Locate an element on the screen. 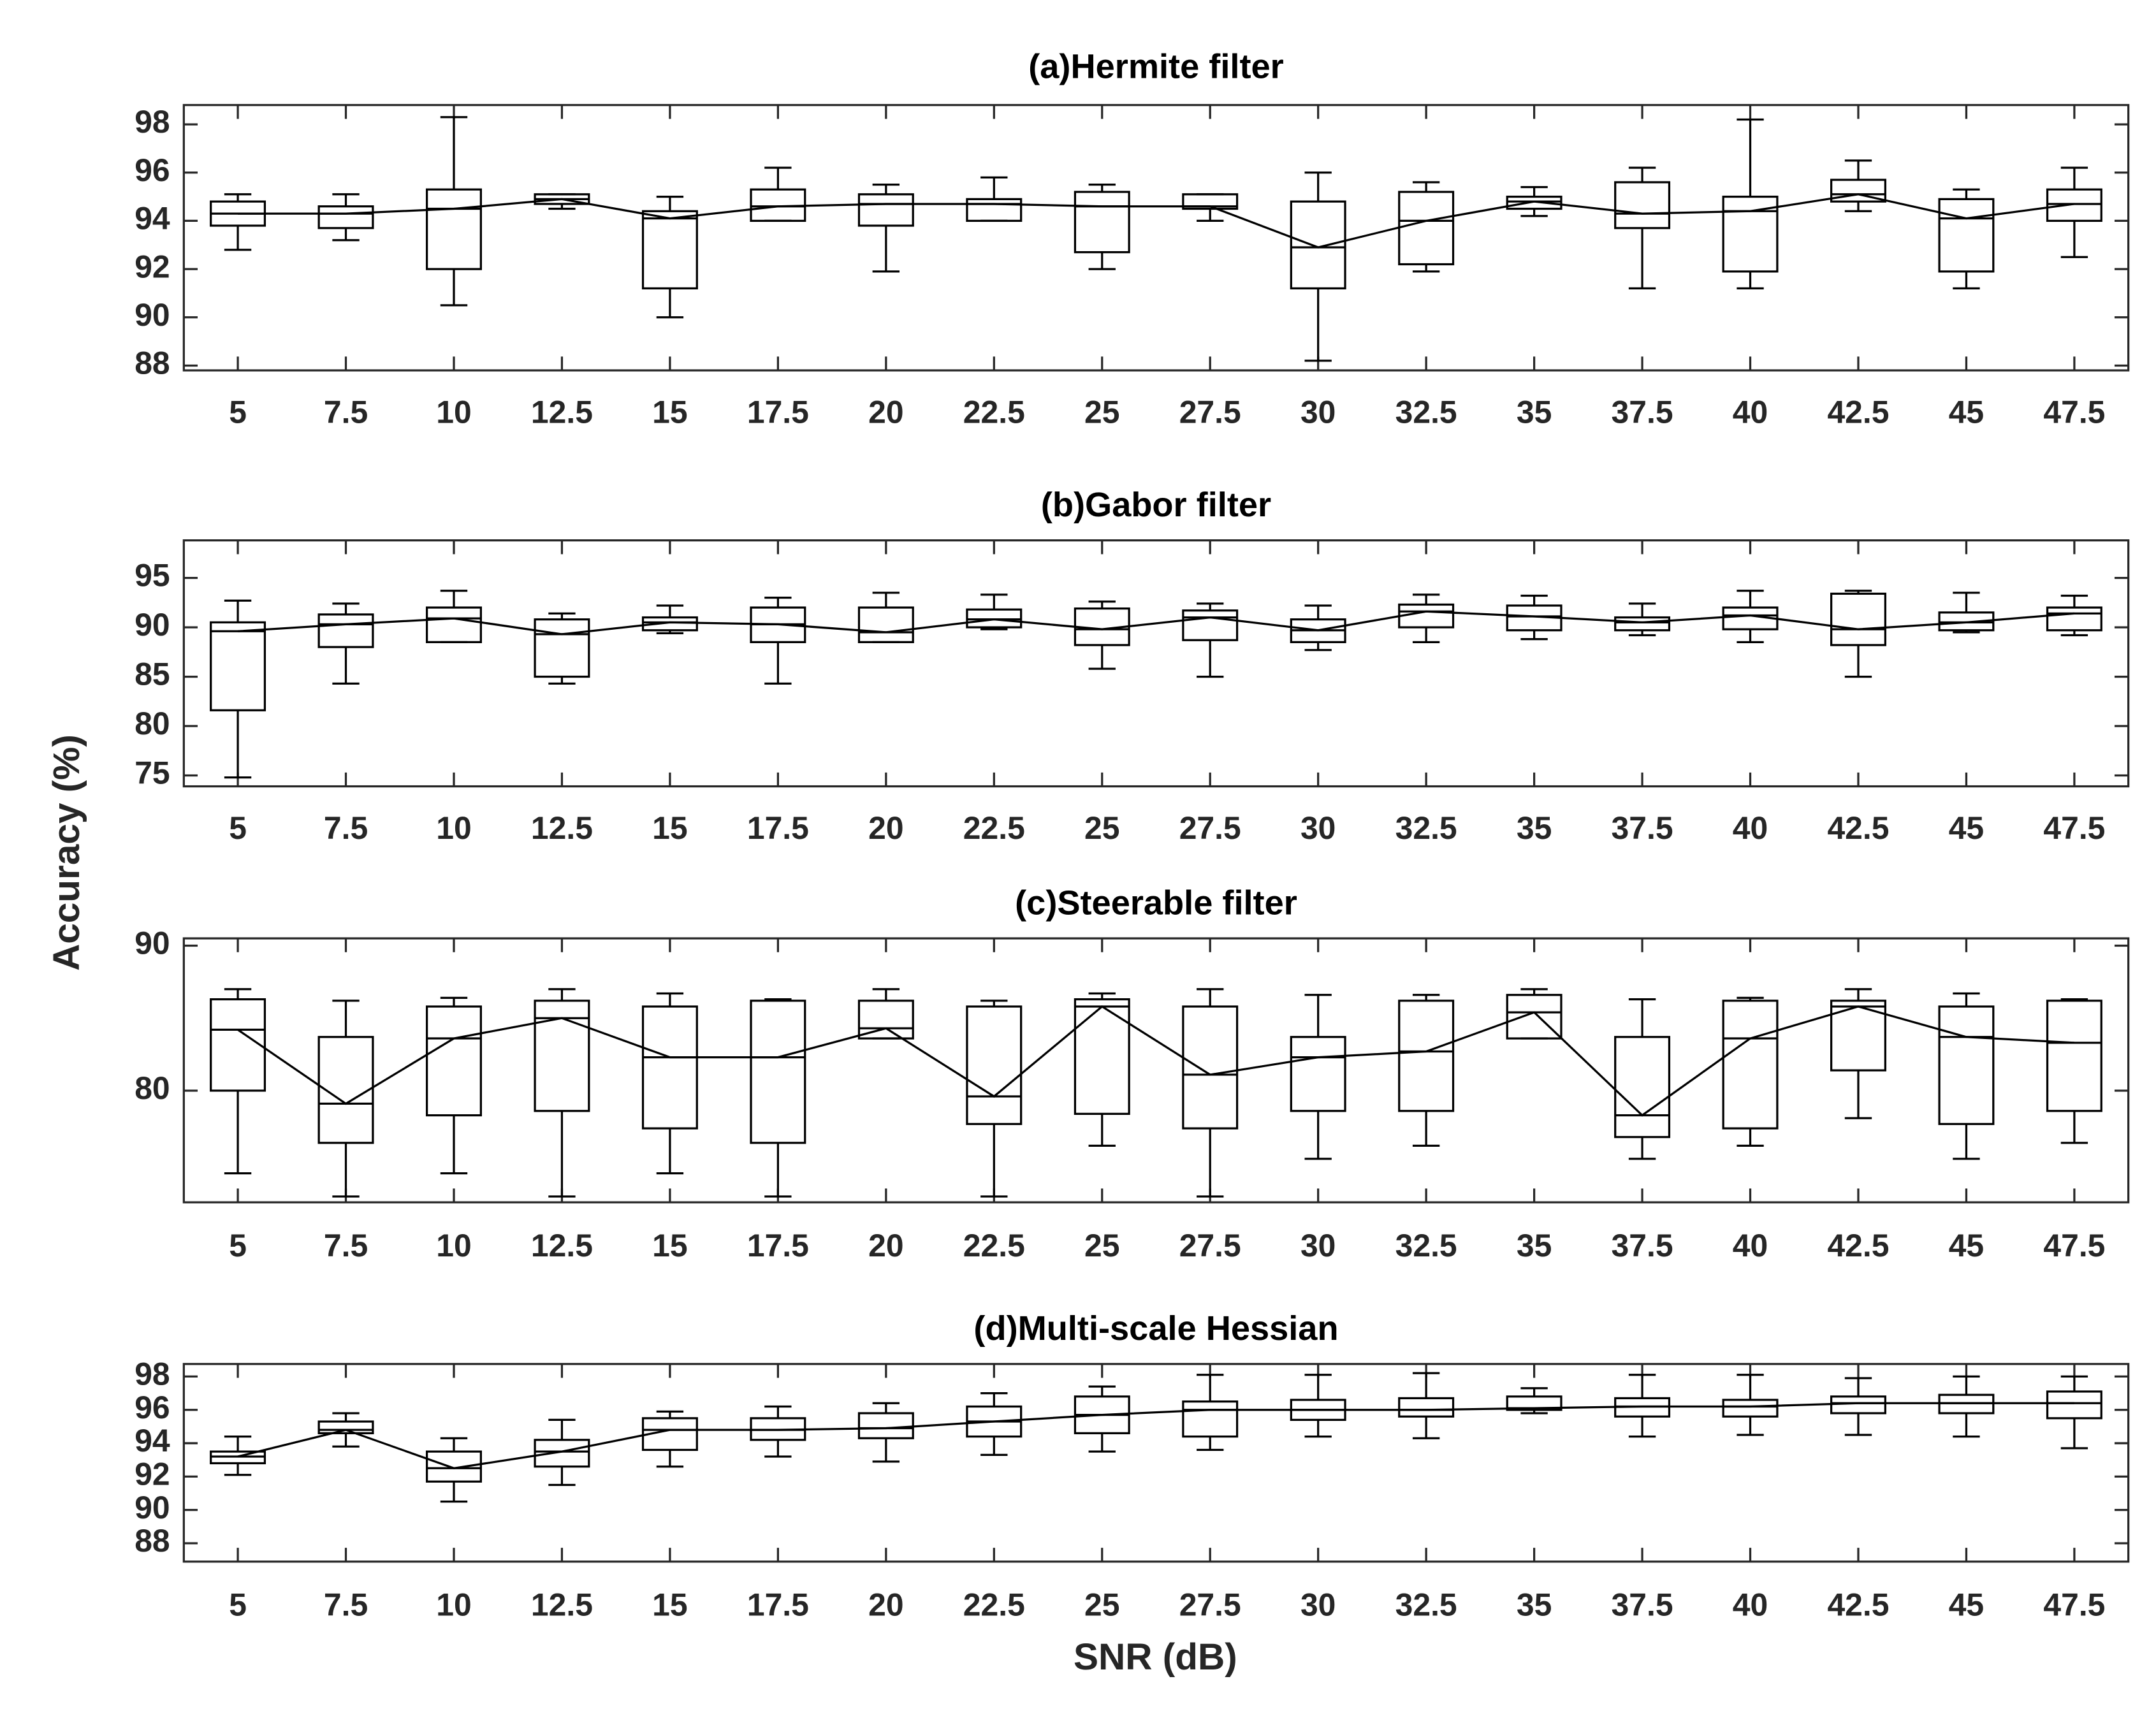  chart-title: (a)Hermite filter is located at coordinates (1155, 67).